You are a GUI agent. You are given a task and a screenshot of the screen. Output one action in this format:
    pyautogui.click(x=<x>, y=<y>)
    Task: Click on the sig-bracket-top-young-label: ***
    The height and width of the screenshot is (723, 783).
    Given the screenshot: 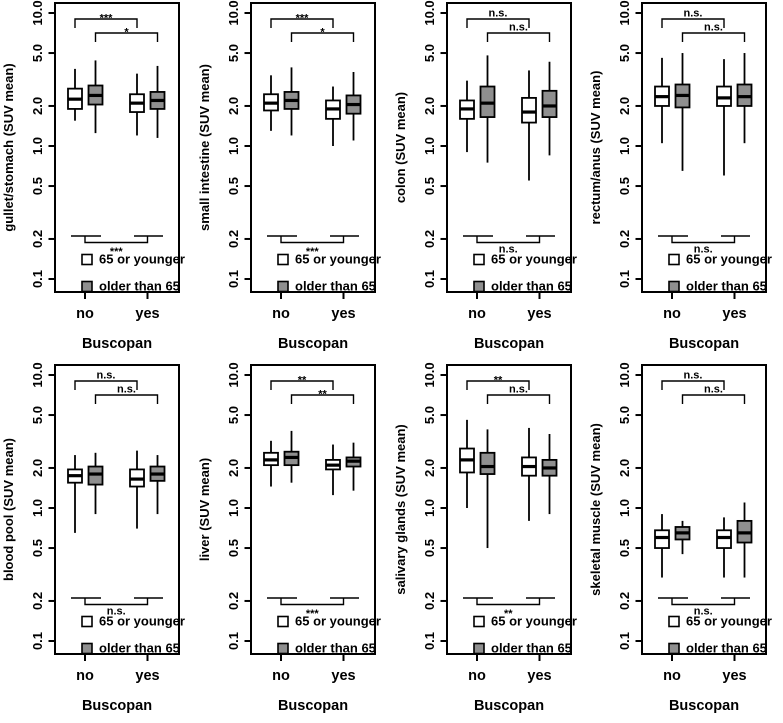 What is the action you would take?
    pyautogui.click(x=302, y=19)
    